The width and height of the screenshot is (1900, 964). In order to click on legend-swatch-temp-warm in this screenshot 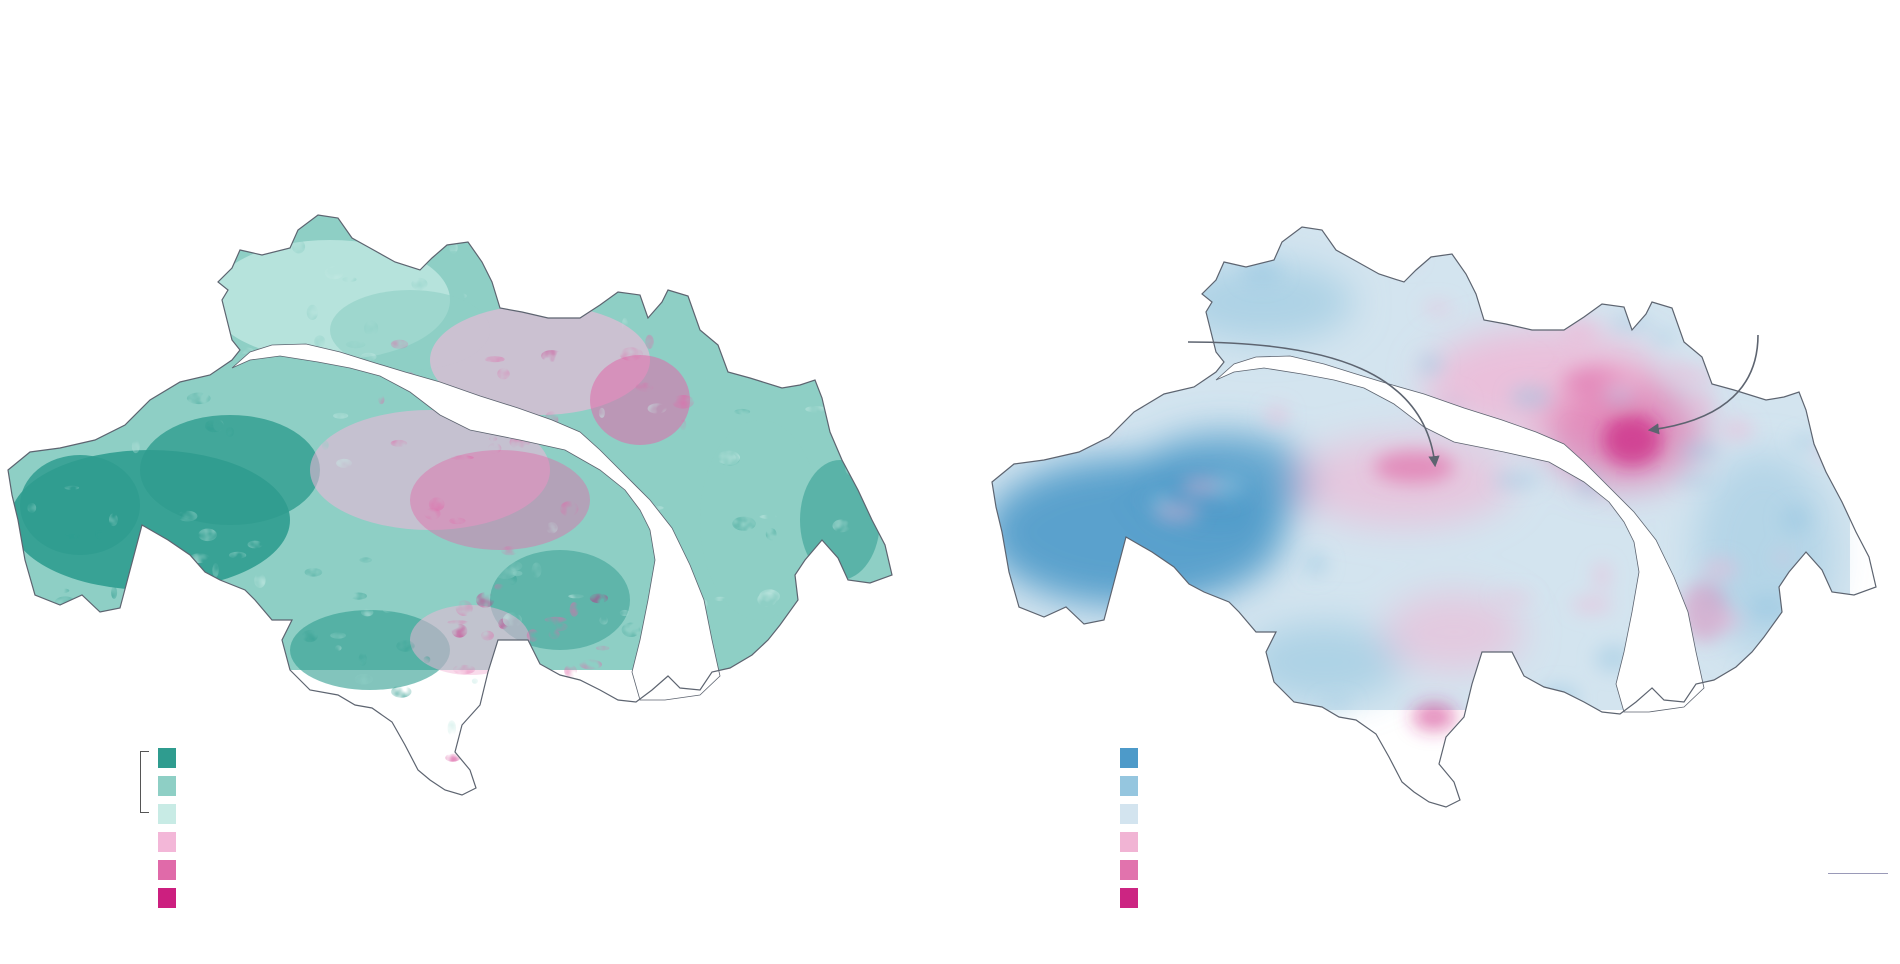, I will do `click(1129, 842)`.